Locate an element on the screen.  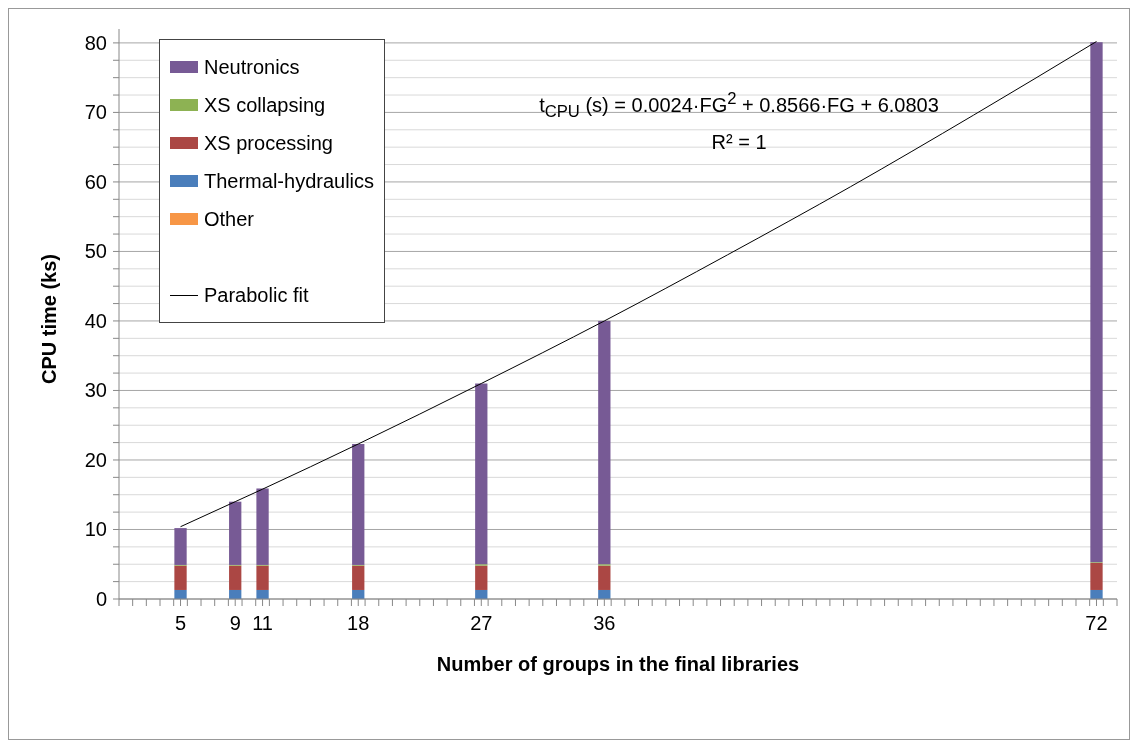
y-tick-label: 60 is located at coordinates (95, 181).